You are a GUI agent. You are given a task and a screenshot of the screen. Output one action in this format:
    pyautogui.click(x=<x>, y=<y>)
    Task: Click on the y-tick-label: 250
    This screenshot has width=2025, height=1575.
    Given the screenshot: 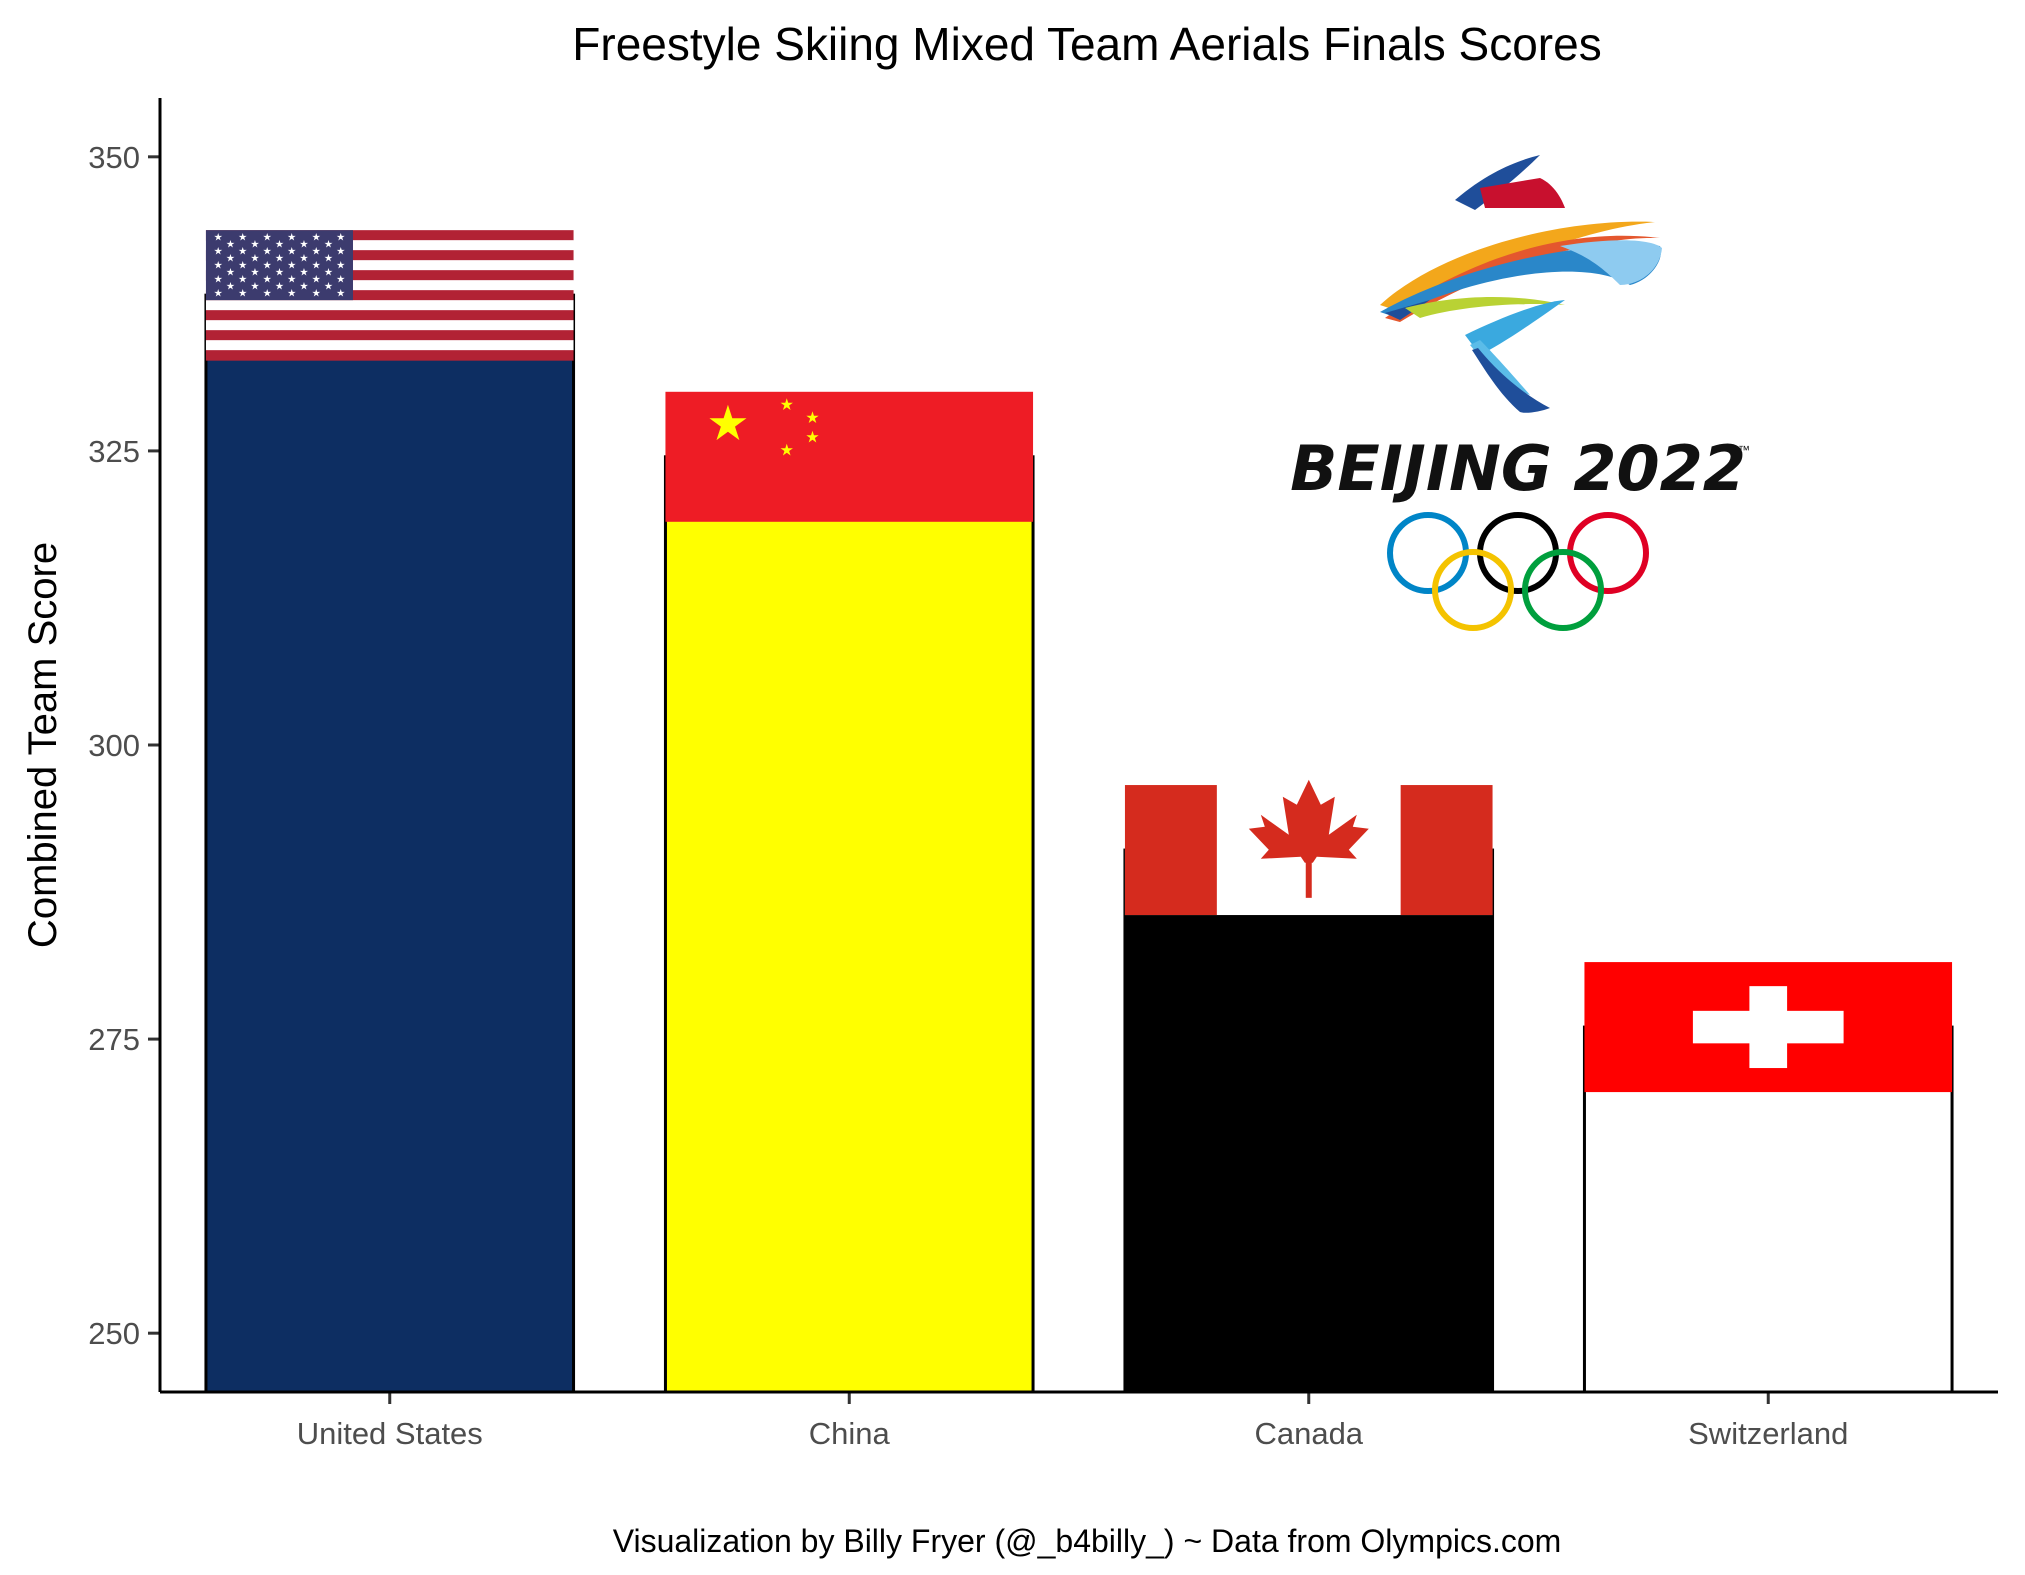 What is the action you would take?
    pyautogui.click(x=114, y=1333)
    